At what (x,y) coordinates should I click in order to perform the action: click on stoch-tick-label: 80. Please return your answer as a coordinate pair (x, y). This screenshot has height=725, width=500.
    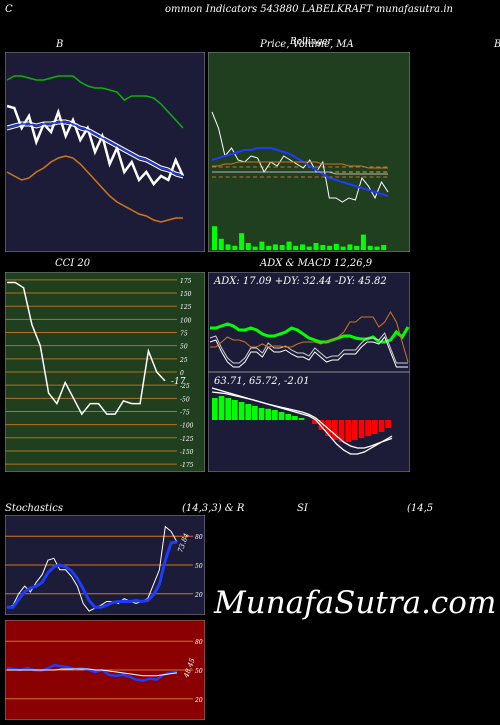
    Looking at the image, I should click on (199, 537).